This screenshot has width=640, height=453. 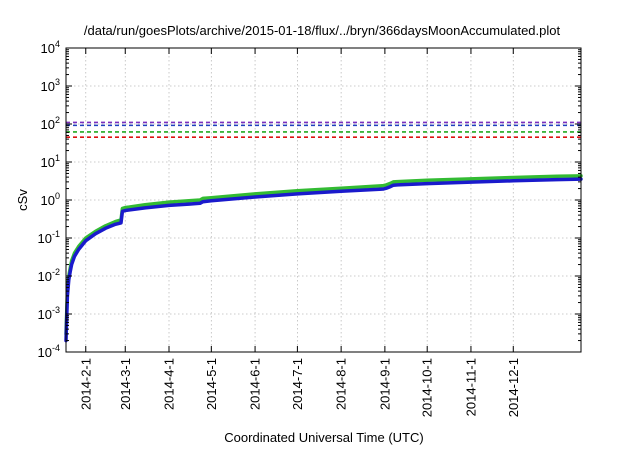 I want to click on x-tick-label: 2014-12-1, so click(x=513, y=387).